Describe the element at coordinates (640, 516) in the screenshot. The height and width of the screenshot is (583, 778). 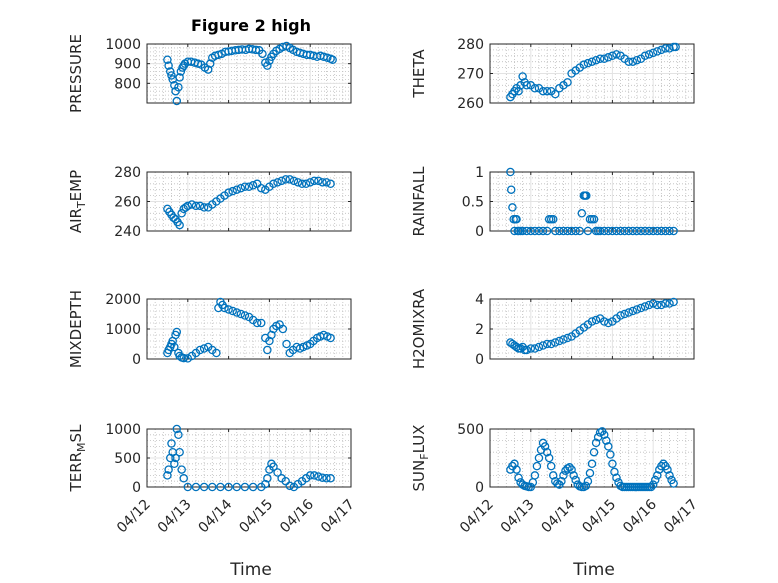
I see `x-tick-label-sun-flux: 04/16` at that location.